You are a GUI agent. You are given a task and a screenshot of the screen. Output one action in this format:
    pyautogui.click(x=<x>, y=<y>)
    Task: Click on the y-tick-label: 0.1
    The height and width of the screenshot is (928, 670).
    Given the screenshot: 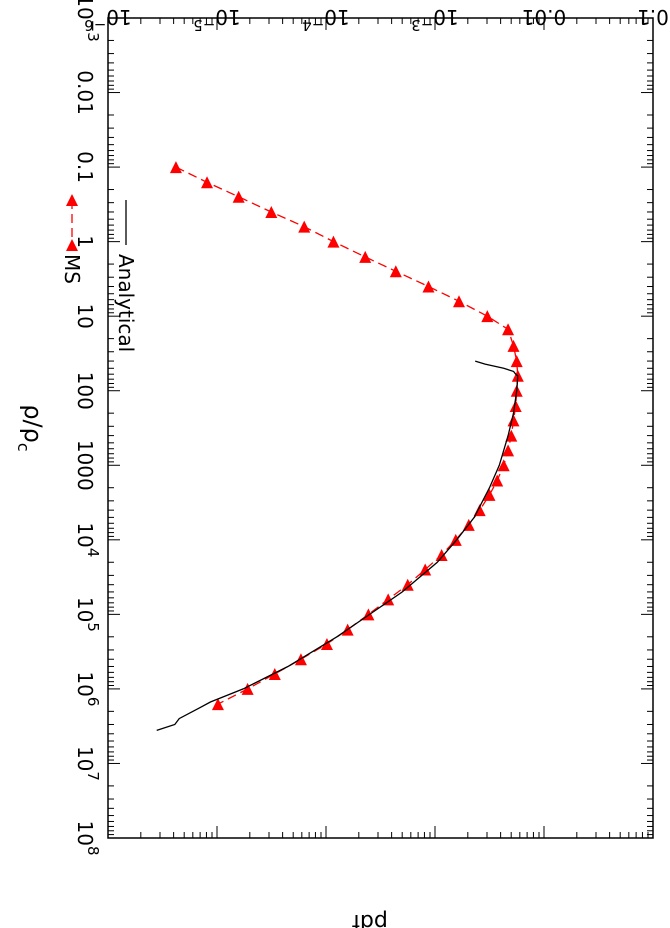 What is the action you would take?
    pyautogui.click(x=653, y=17)
    